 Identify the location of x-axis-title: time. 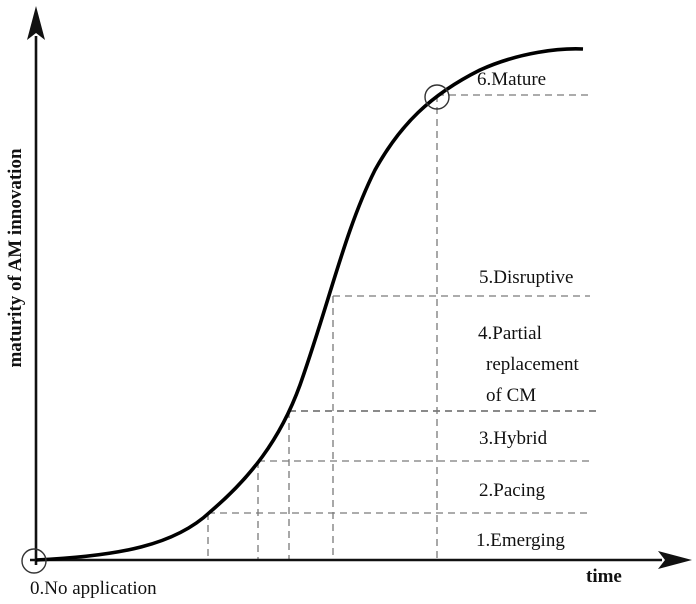
(604, 576).